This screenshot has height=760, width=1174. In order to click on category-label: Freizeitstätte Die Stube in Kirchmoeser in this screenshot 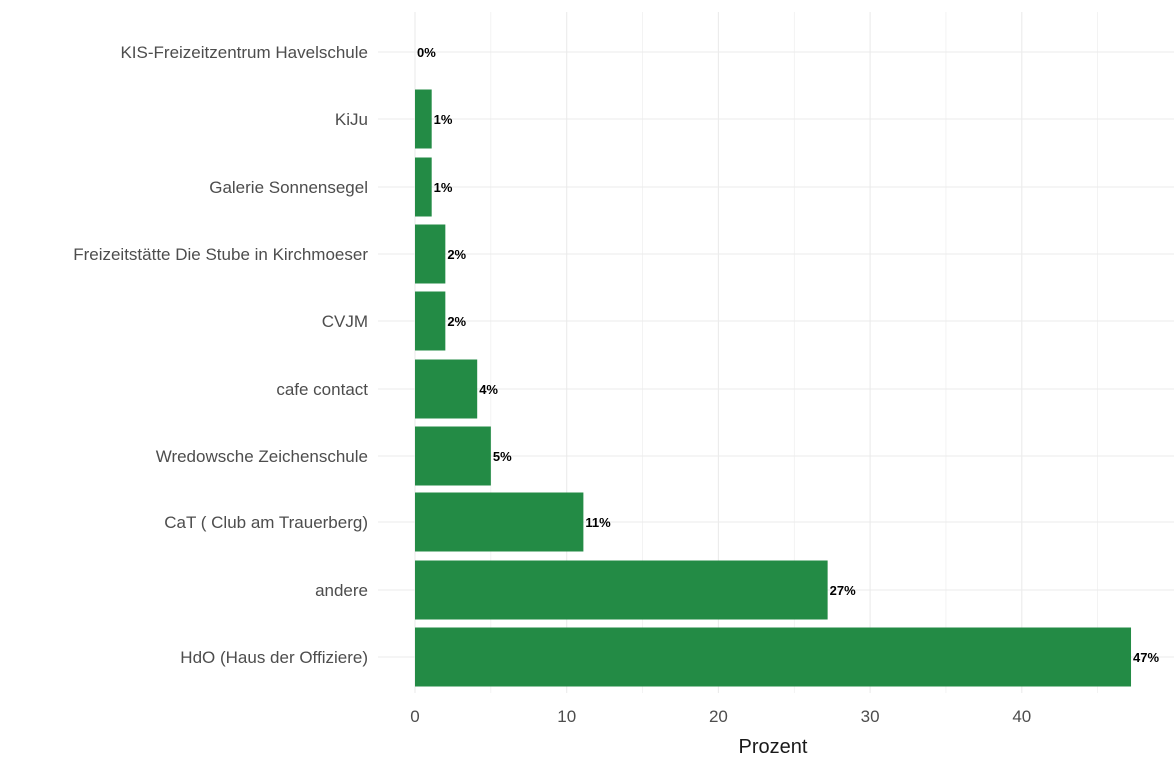, I will do `click(220, 254)`.